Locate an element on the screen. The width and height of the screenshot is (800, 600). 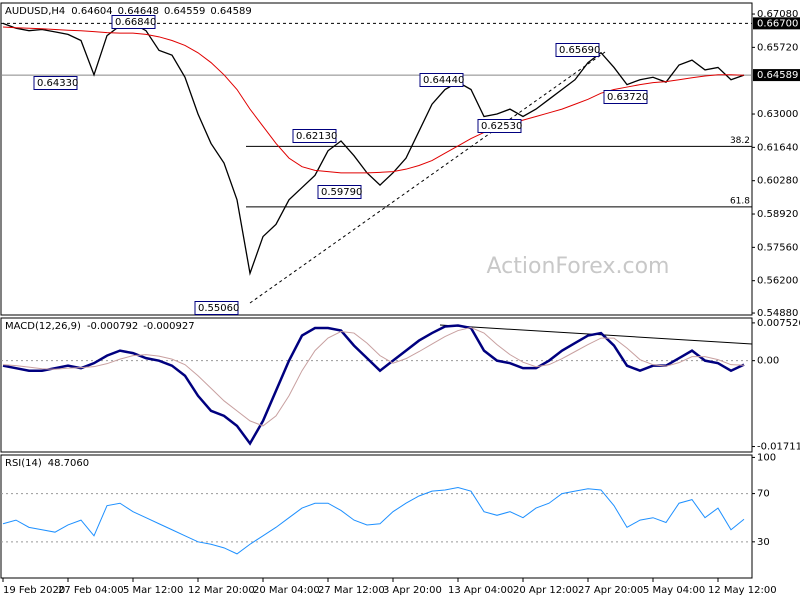
header-value: 0.64559 is located at coordinates (184, 11).